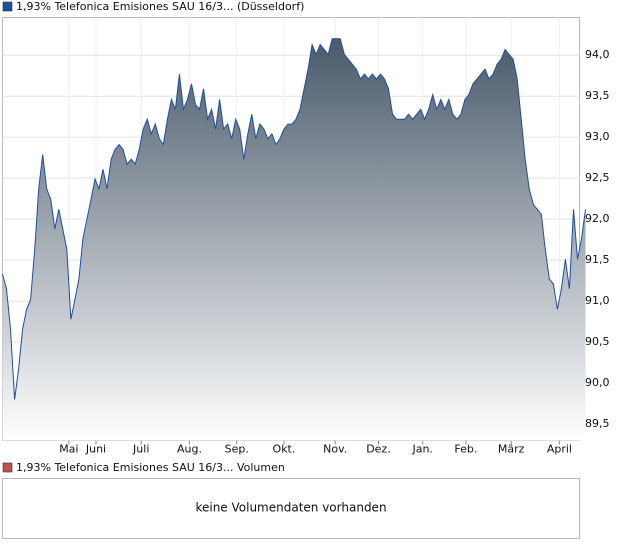 This screenshot has width=620, height=550. I want to click on y-tick-label: 93,5, so click(597, 95).